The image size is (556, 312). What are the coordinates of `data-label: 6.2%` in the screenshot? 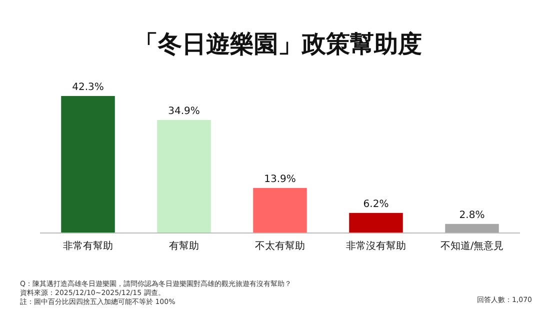 It's located at (376, 204).